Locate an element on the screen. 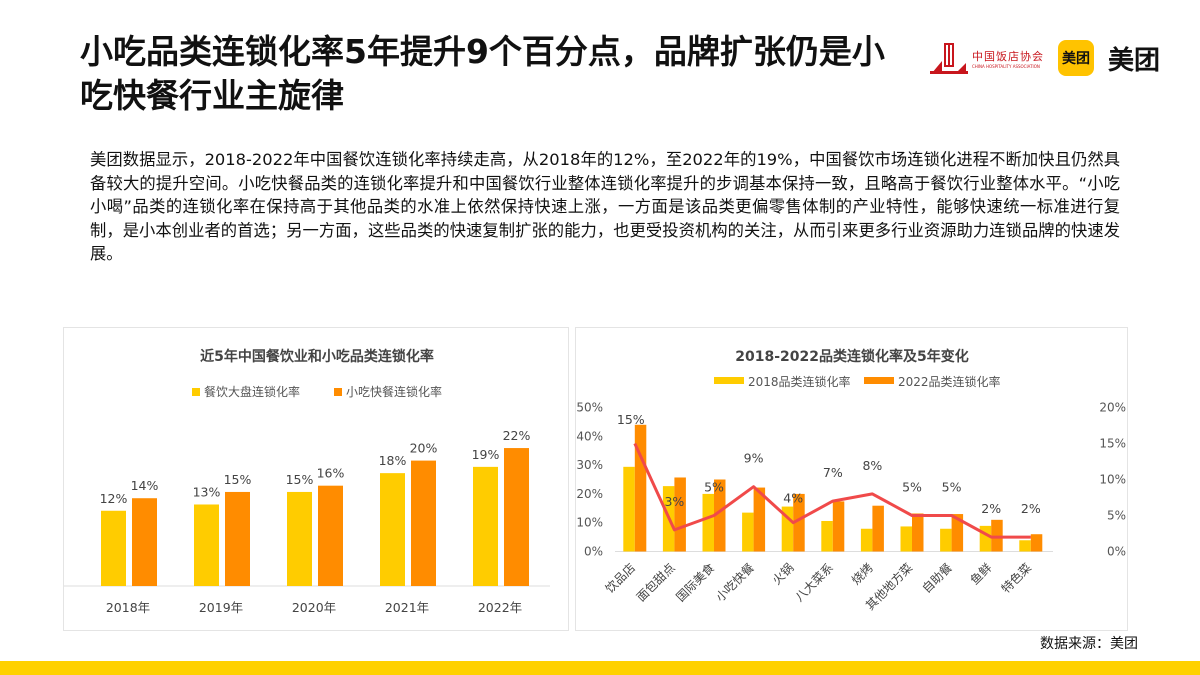 The width and height of the screenshot is (1200, 675). x-tick-label: 2019年 is located at coordinates (221, 607).